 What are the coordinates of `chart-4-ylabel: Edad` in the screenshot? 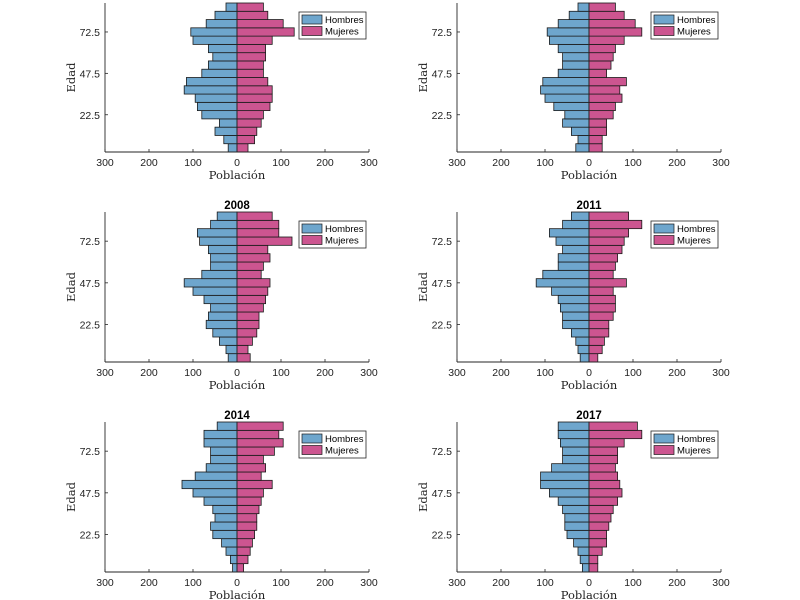 It's located at (71, 496).